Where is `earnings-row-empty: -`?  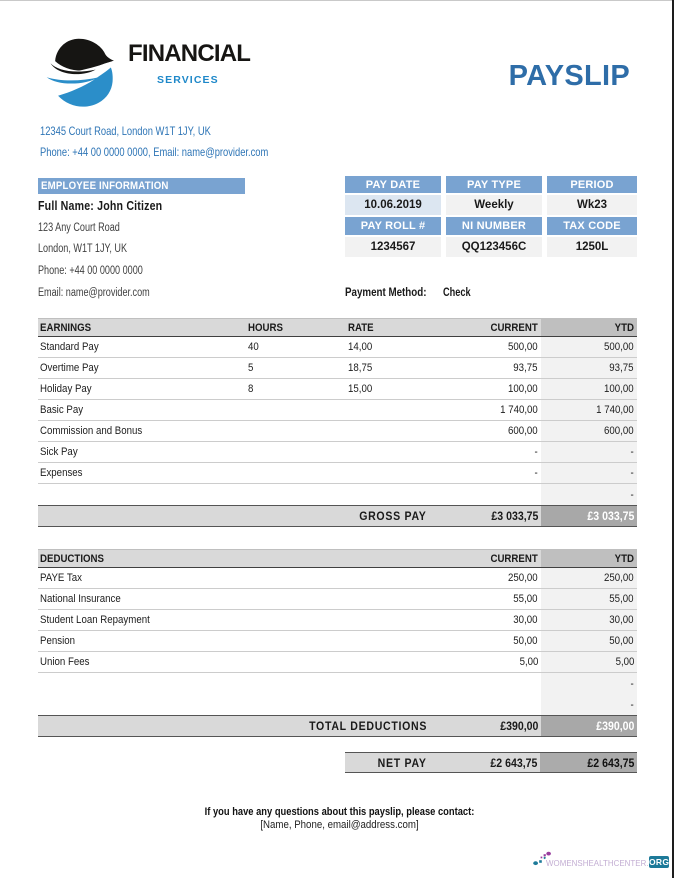 earnings-row-empty: - is located at coordinates (337, 494).